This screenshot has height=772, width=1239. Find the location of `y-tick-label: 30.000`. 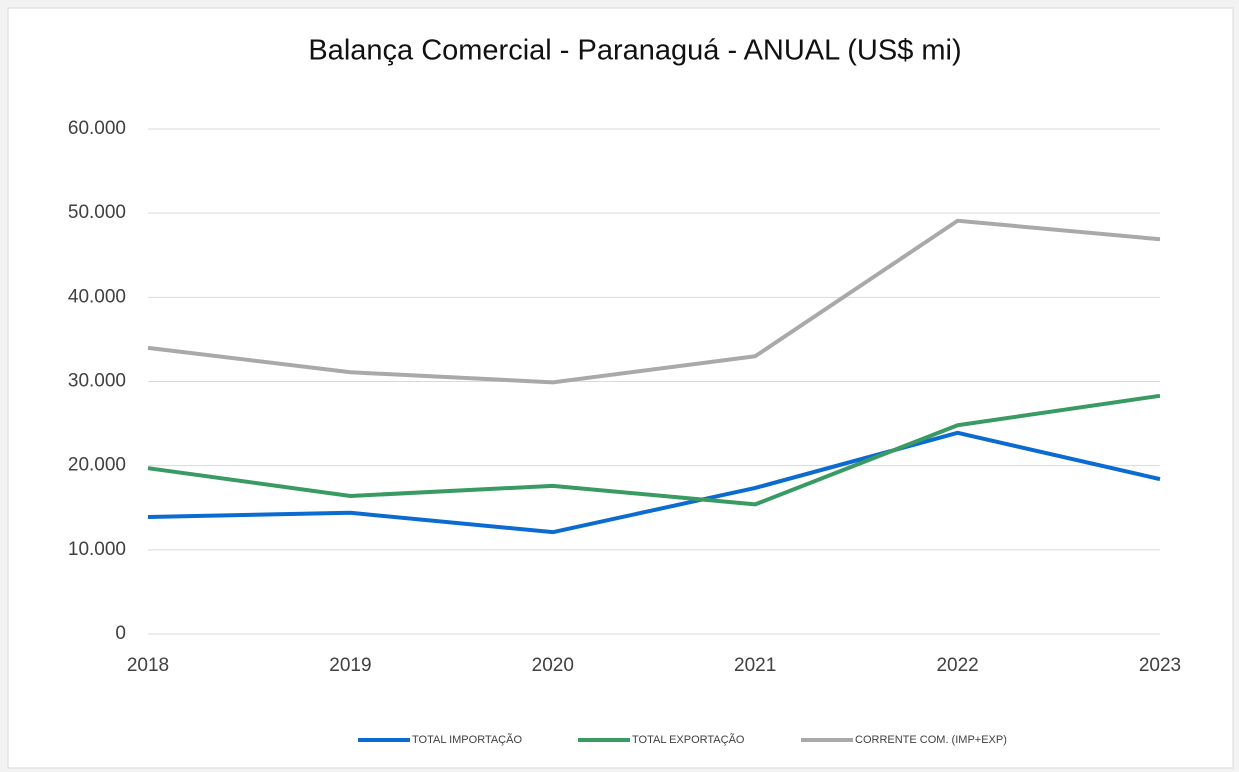

y-tick-label: 30.000 is located at coordinates (97, 381).